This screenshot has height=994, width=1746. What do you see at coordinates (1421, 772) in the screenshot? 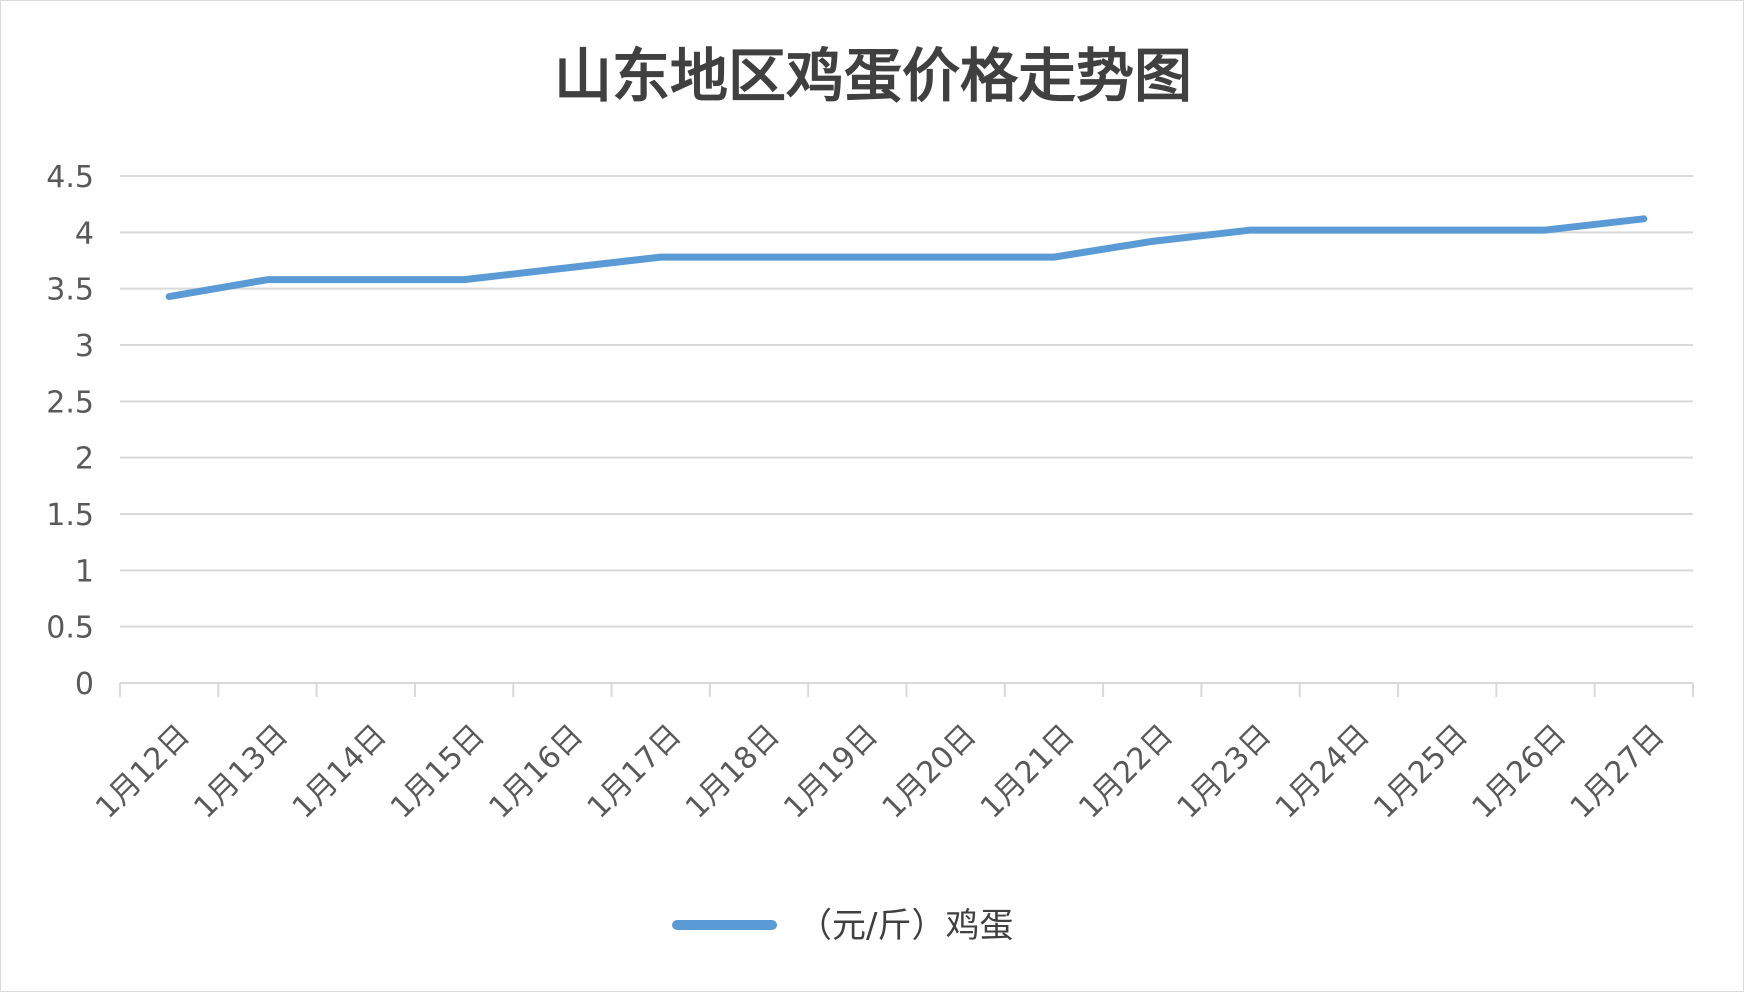
I see `x-tick-label: 1月25日` at bounding box center [1421, 772].